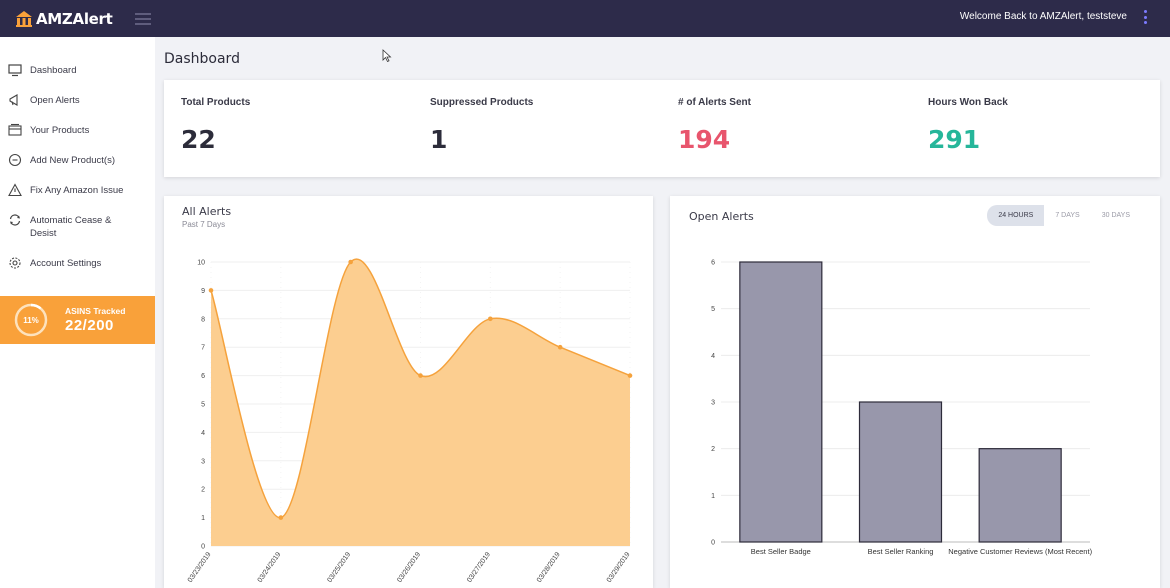  I want to click on all-alerts-subtitle: Past 7 Days, so click(204, 224).